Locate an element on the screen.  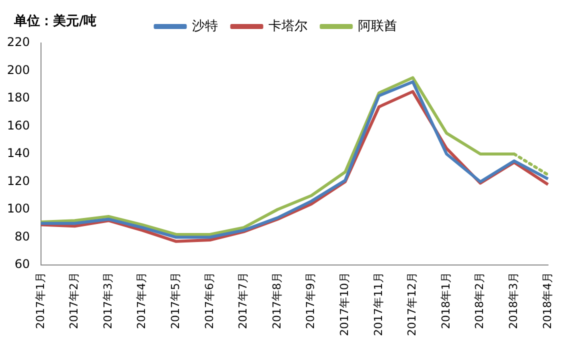
y-tick-label: 200 is located at coordinates (18, 69).